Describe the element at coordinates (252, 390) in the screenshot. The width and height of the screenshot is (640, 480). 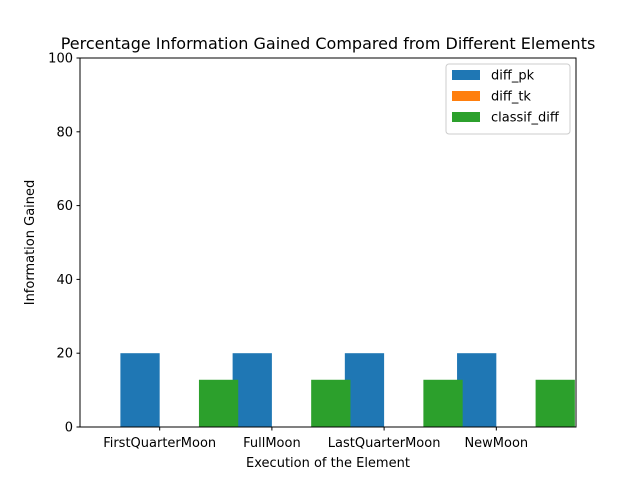
I see `bar-diff-pk-fullmoon` at that location.